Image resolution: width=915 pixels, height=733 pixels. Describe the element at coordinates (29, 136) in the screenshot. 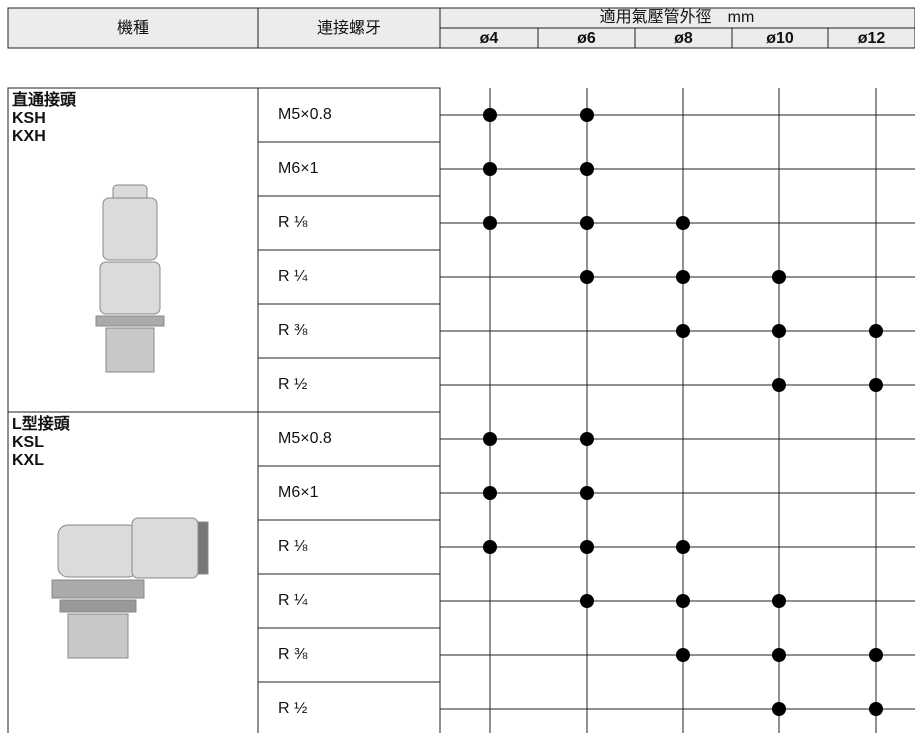

I see `model-code: KXH` at that location.